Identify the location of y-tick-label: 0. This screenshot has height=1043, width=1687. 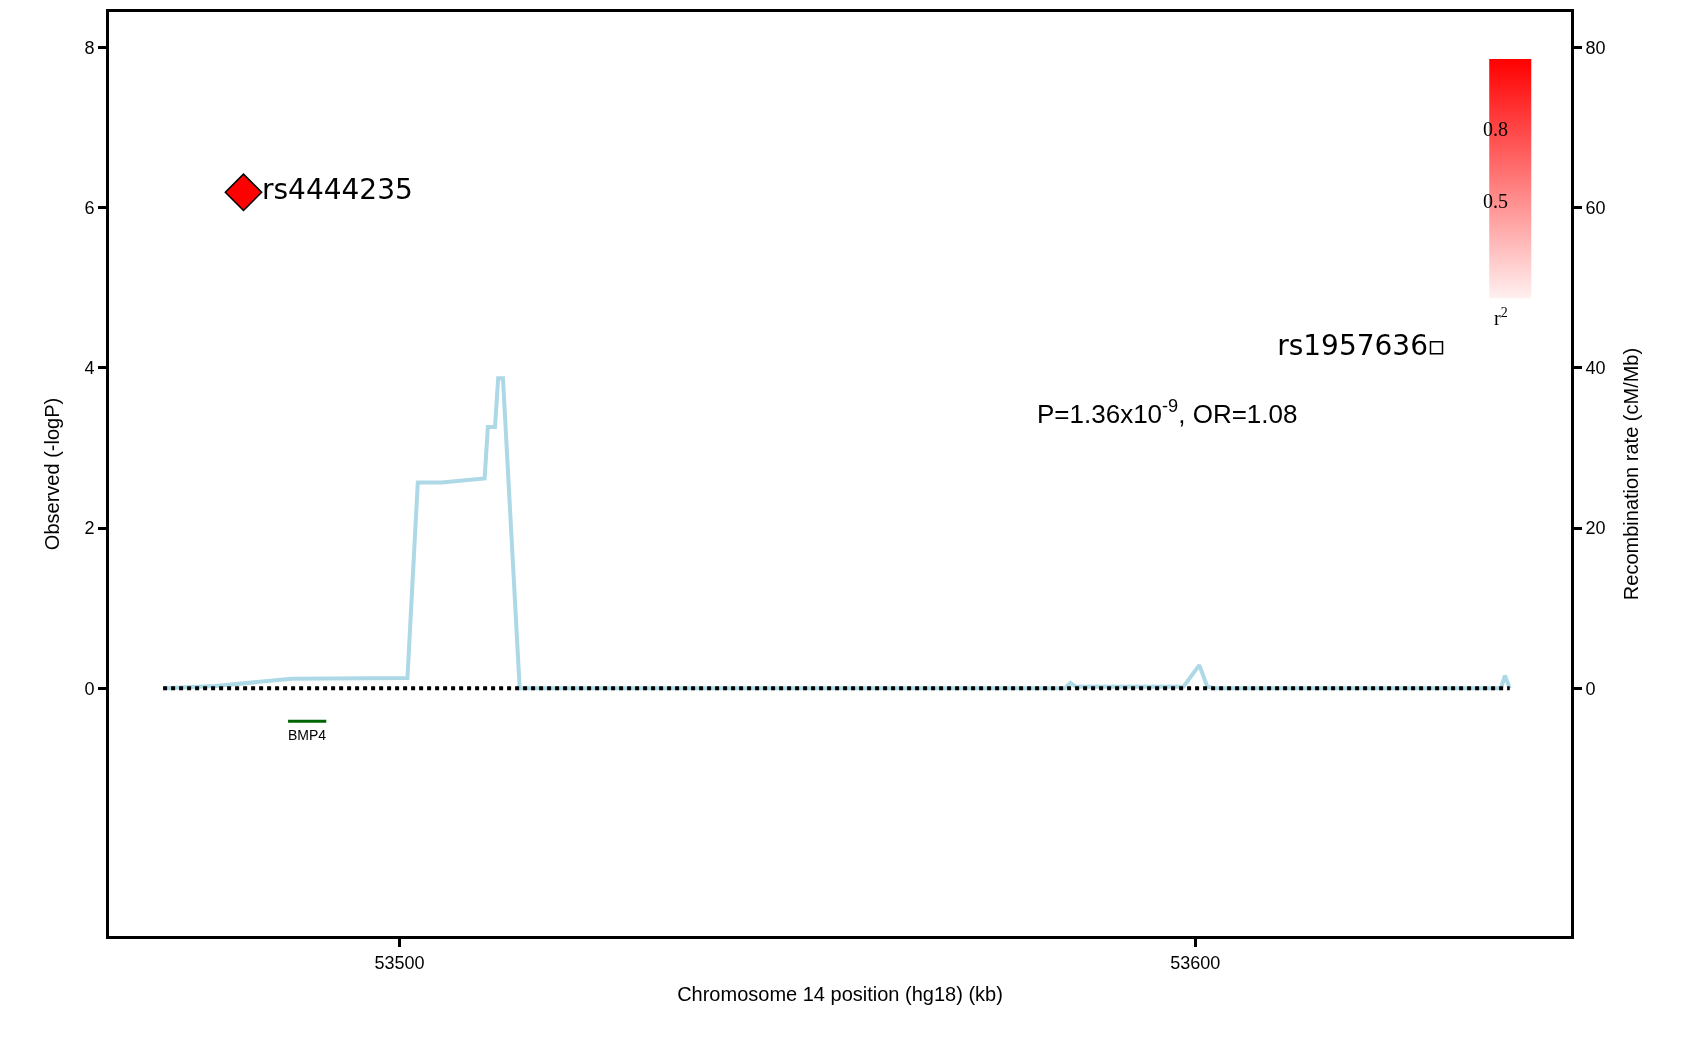
(89, 688).